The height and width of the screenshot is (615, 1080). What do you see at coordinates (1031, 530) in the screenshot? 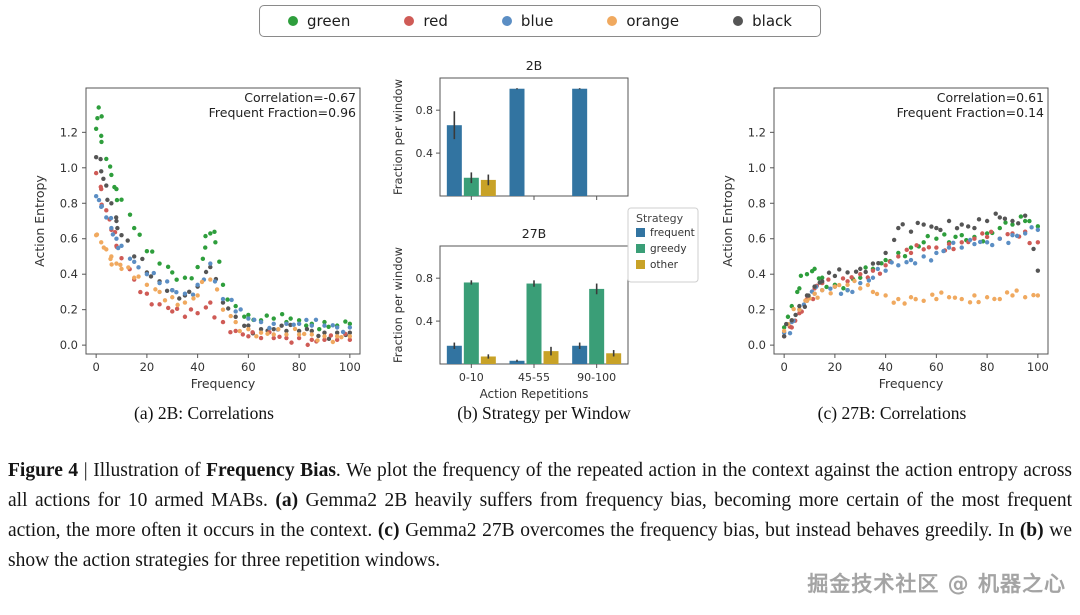
I see `caption-segment: (b)` at bounding box center [1031, 530].